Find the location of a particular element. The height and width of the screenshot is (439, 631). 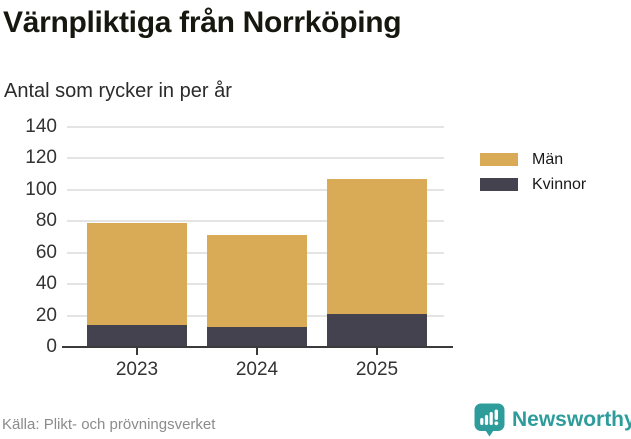

y-axis-tick-label: 60 is located at coordinates (46, 252).